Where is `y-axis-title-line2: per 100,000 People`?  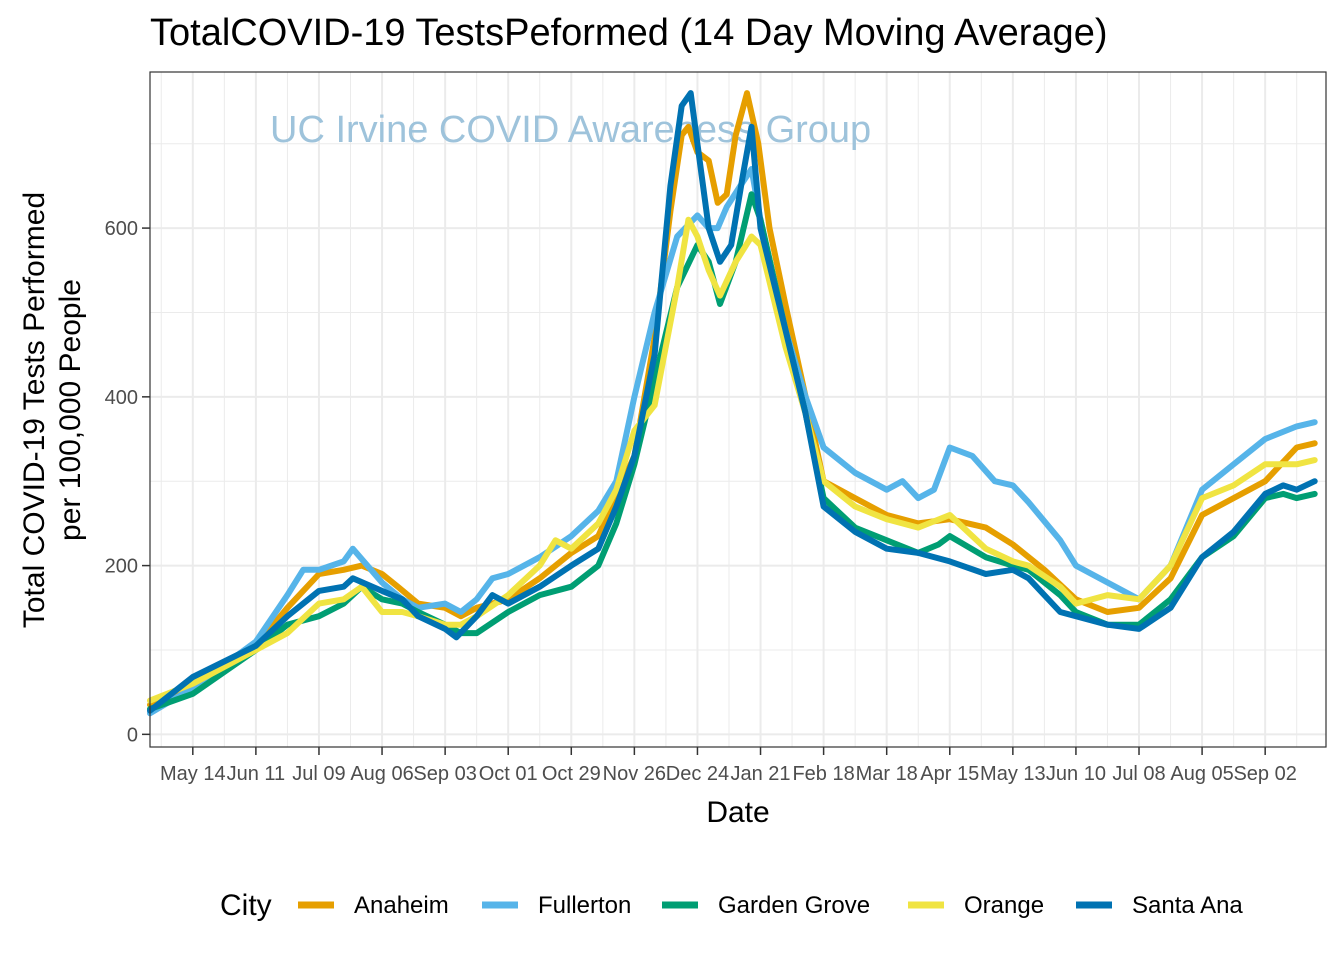
y-axis-title-line2: per 100,000 People is located at coordinates (70, 410).